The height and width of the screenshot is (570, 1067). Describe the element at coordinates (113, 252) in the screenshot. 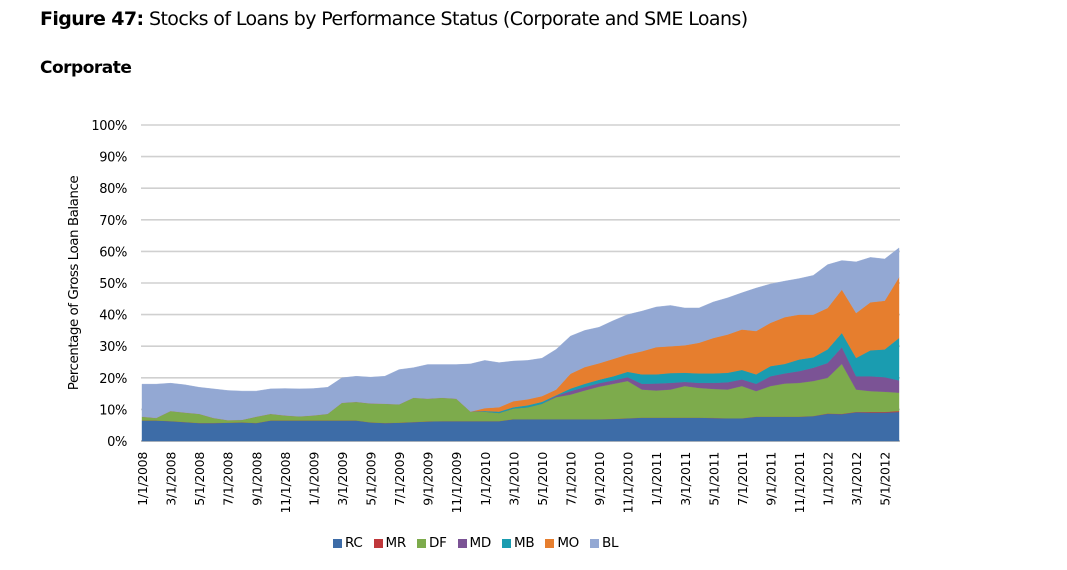

I see `y-tick-label: 60%` at that location.